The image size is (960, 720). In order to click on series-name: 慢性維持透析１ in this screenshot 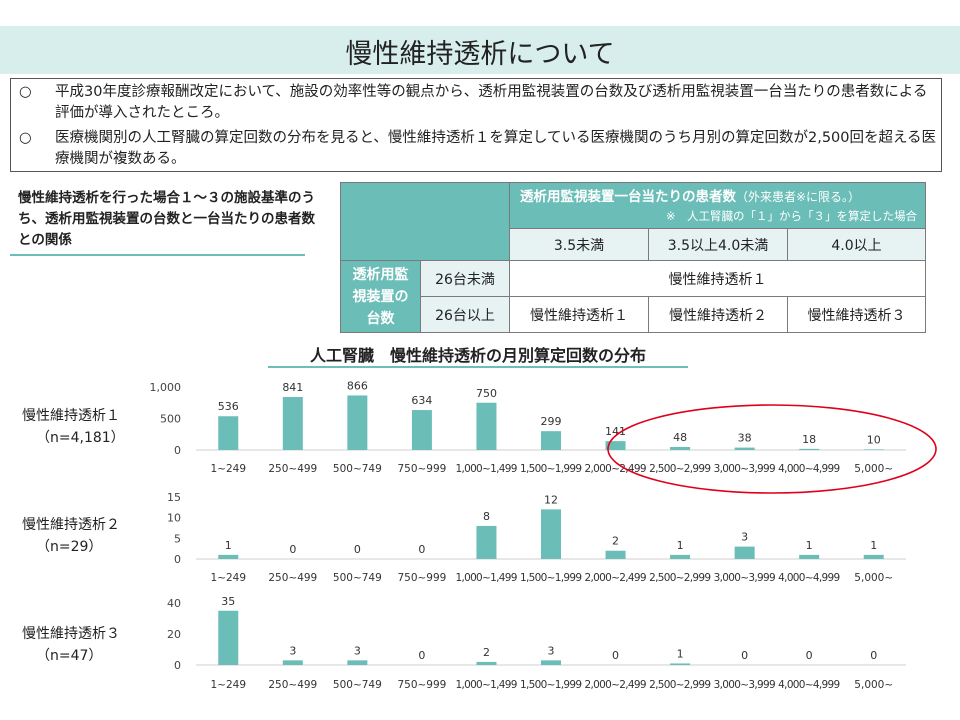, I will do `click(71, 416)`.